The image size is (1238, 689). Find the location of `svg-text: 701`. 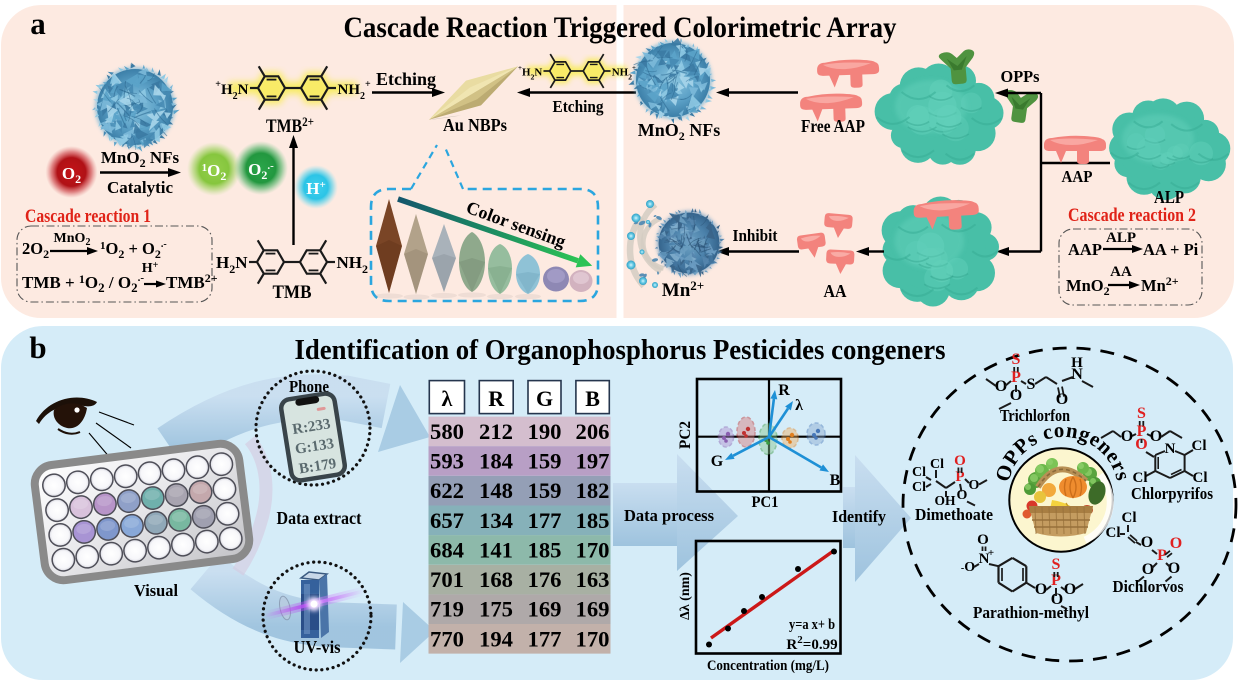

svg-text: 701 is located at coordinates (447, 579).